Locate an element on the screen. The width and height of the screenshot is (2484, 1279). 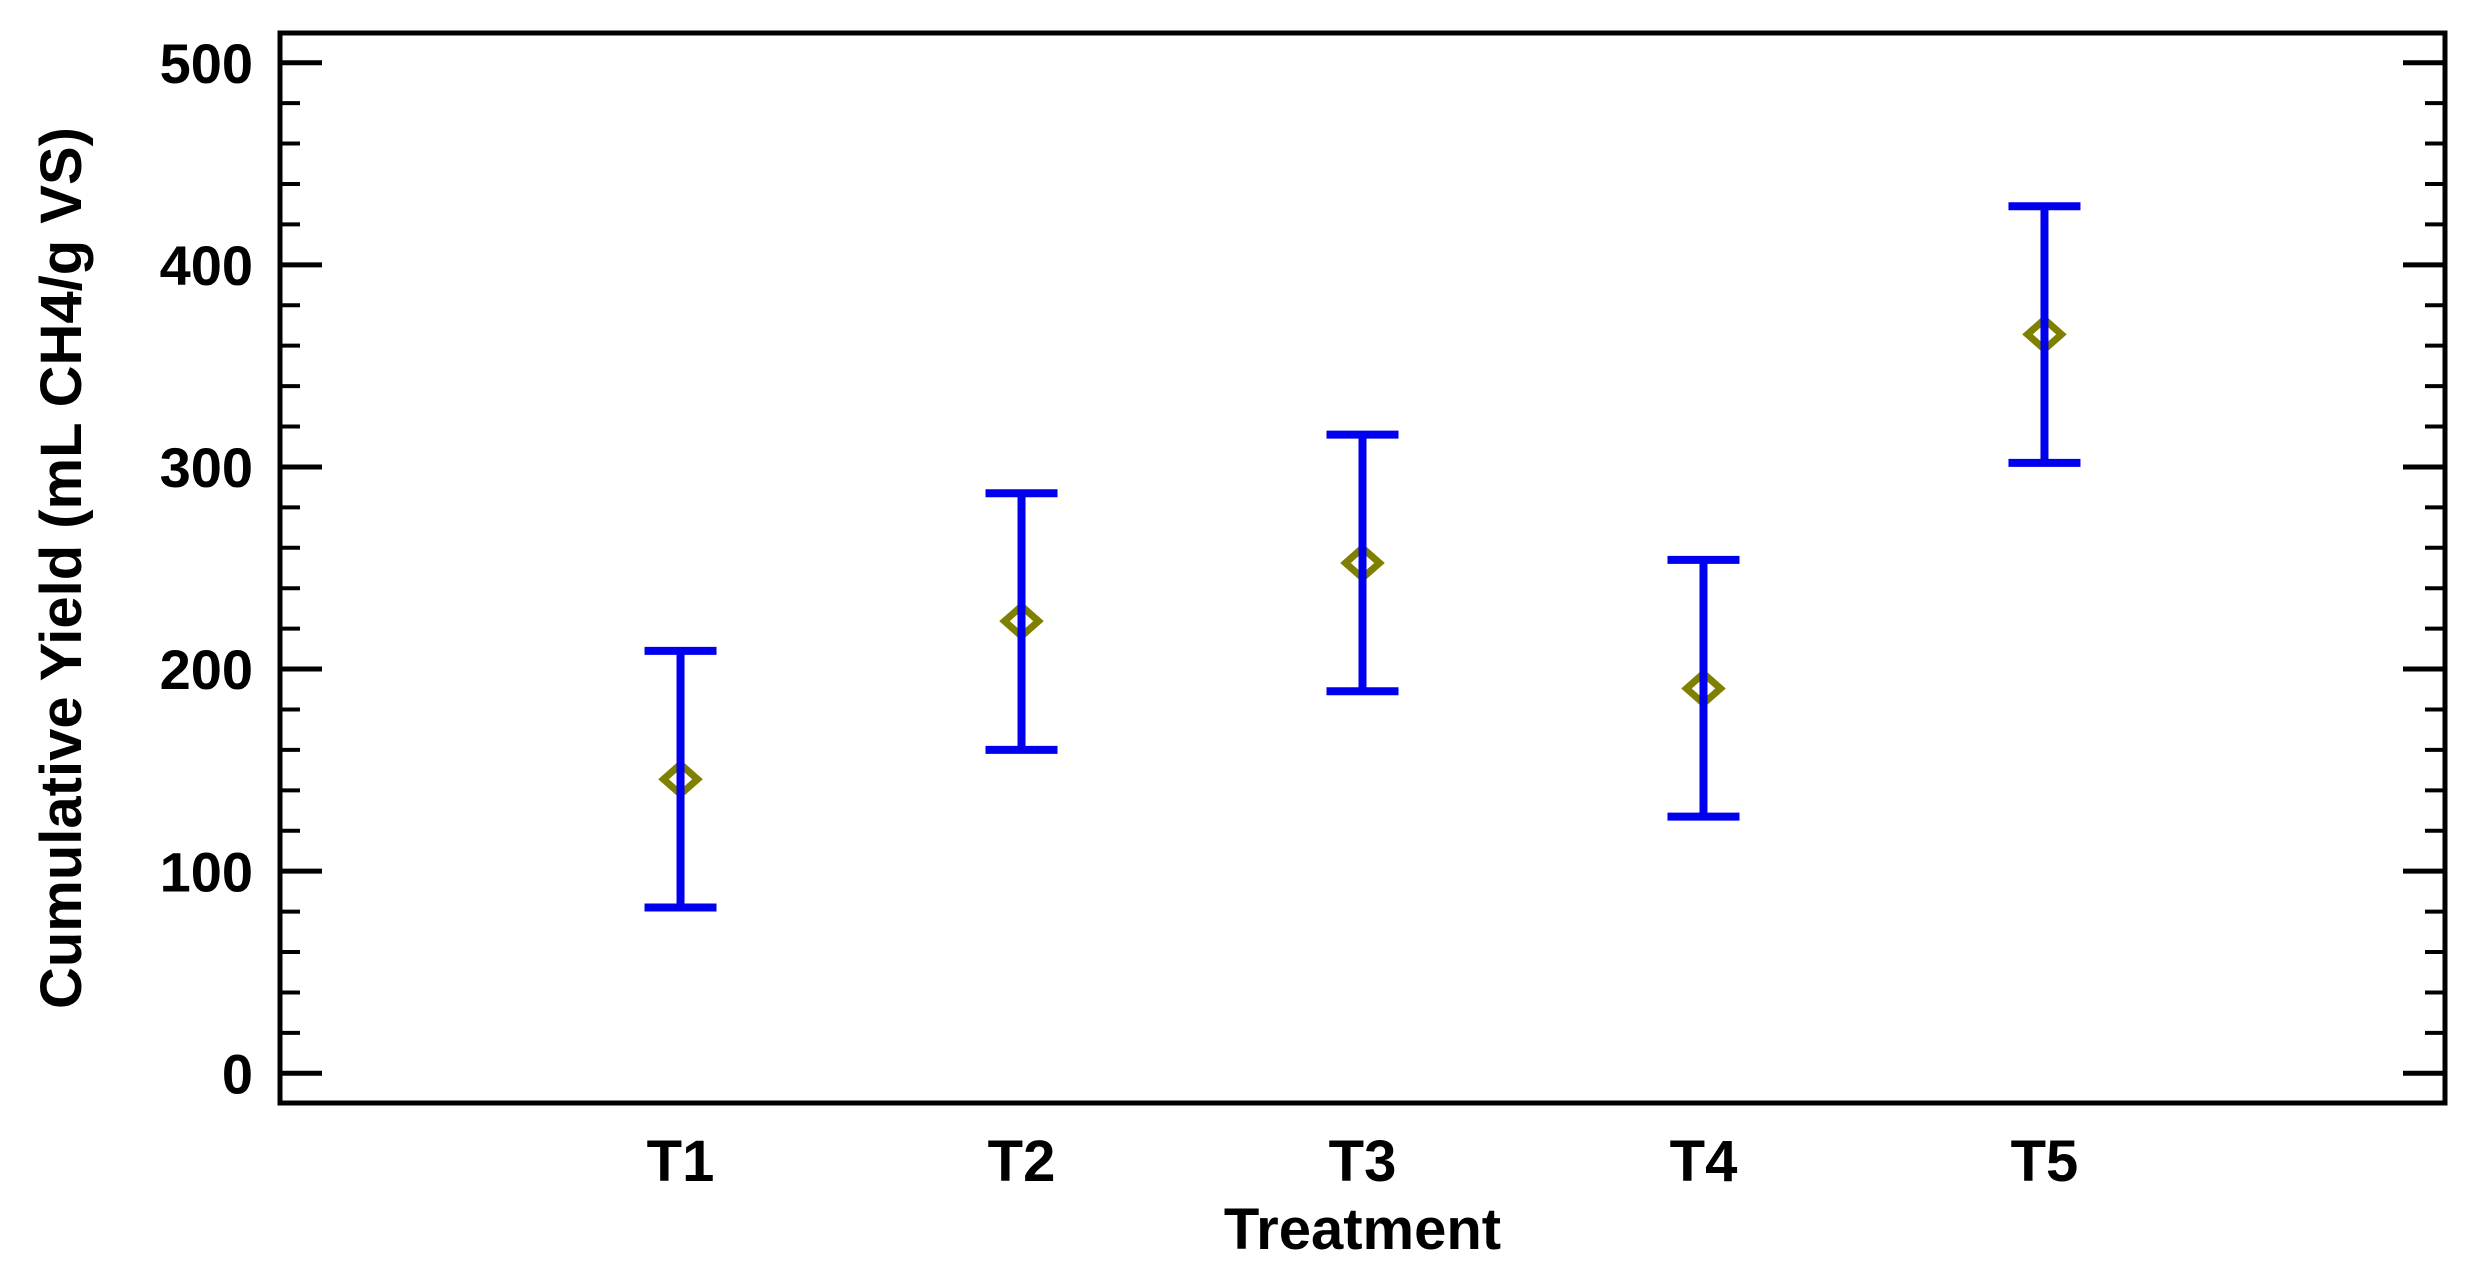
x-category-label: T1 is located at coordinates (681, 1161).